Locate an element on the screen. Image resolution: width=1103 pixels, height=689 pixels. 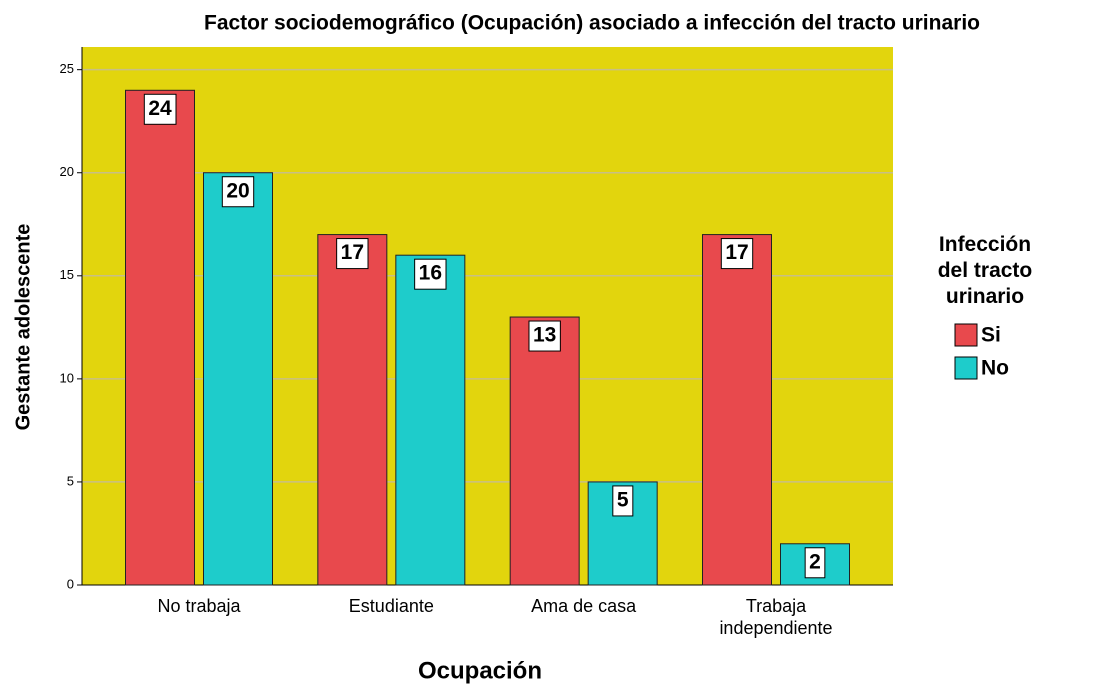
data-label-group: 16 is located at coordinates (430, 274).